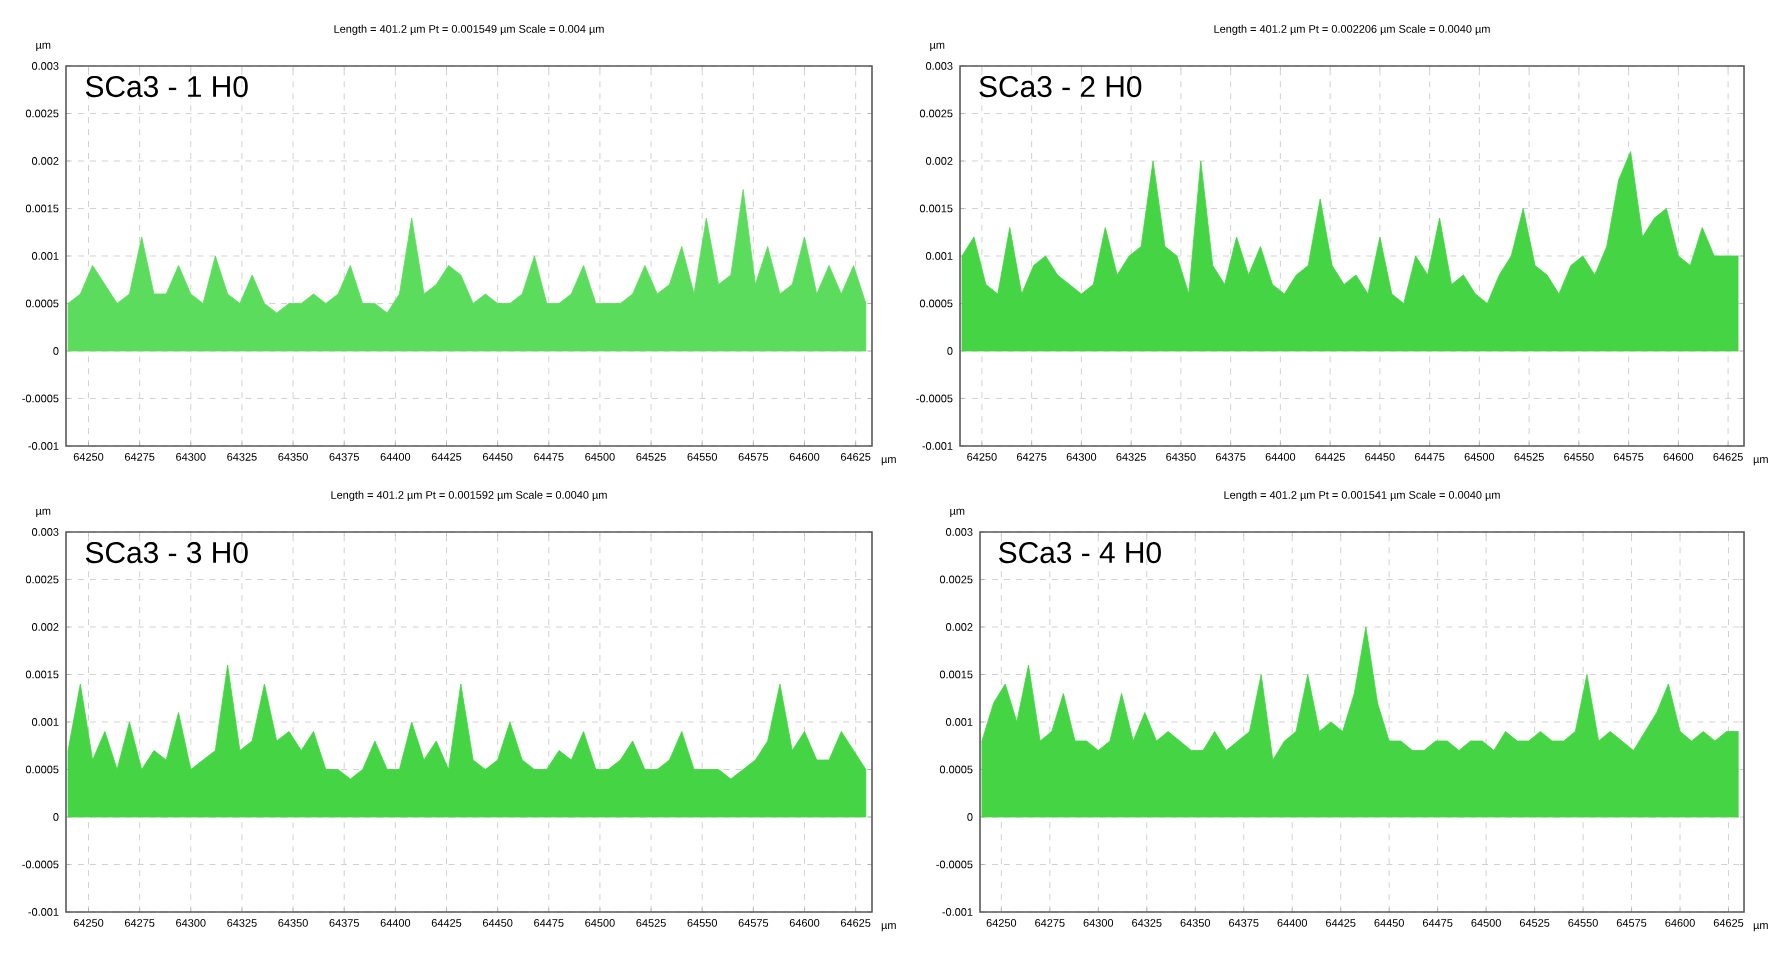 The height and width of the screenshot is (954, 1788). Describe the element at coordinates (166, 86) in the screenshot. I see `chart-title: SCa3 - 1 H0` at that location.